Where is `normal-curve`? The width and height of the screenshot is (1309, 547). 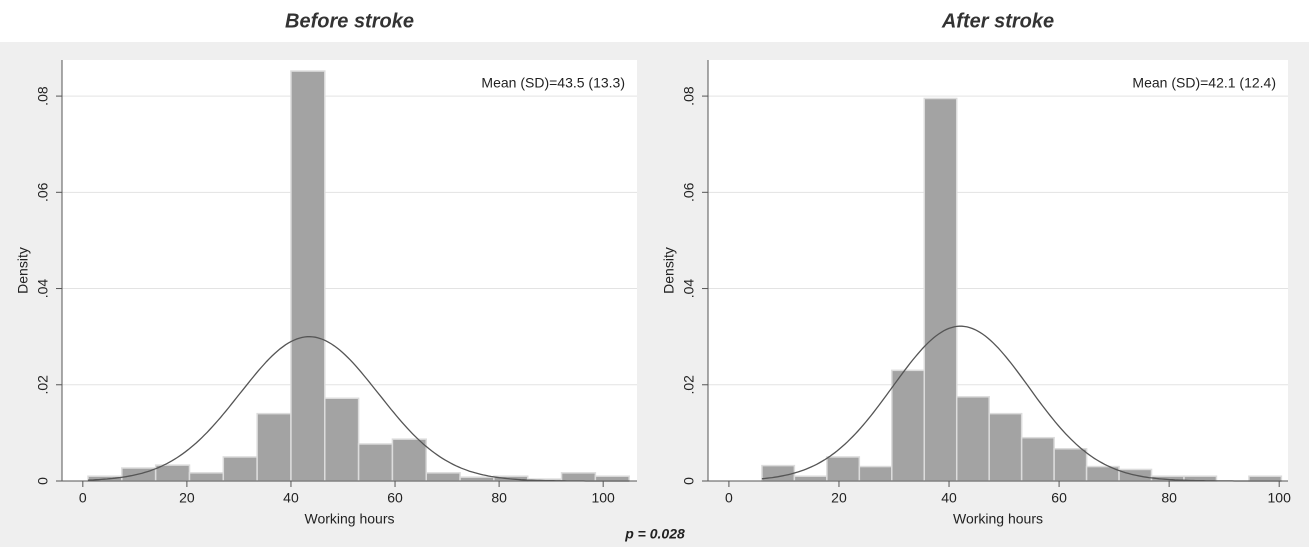 normal-curve is located at coordinates (358, 409).